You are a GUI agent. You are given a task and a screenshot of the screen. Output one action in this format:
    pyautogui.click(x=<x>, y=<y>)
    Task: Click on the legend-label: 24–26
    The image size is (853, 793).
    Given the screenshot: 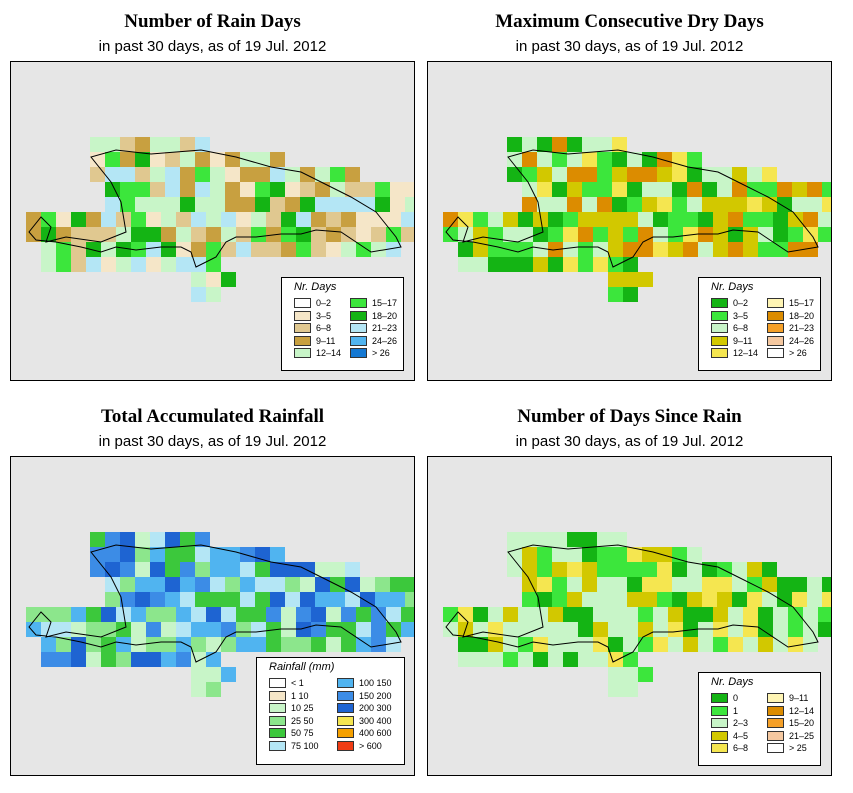 What is the action you would take?
    pyautogui.click(x=385, y=340)
    